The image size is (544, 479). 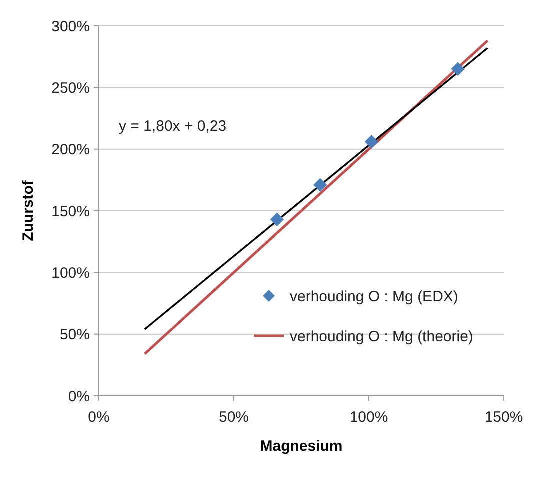 What do you see at coordinates (71, 273) in the screenshot?
I see `y-tick-label: 100%` at bounding box center [71, 273].